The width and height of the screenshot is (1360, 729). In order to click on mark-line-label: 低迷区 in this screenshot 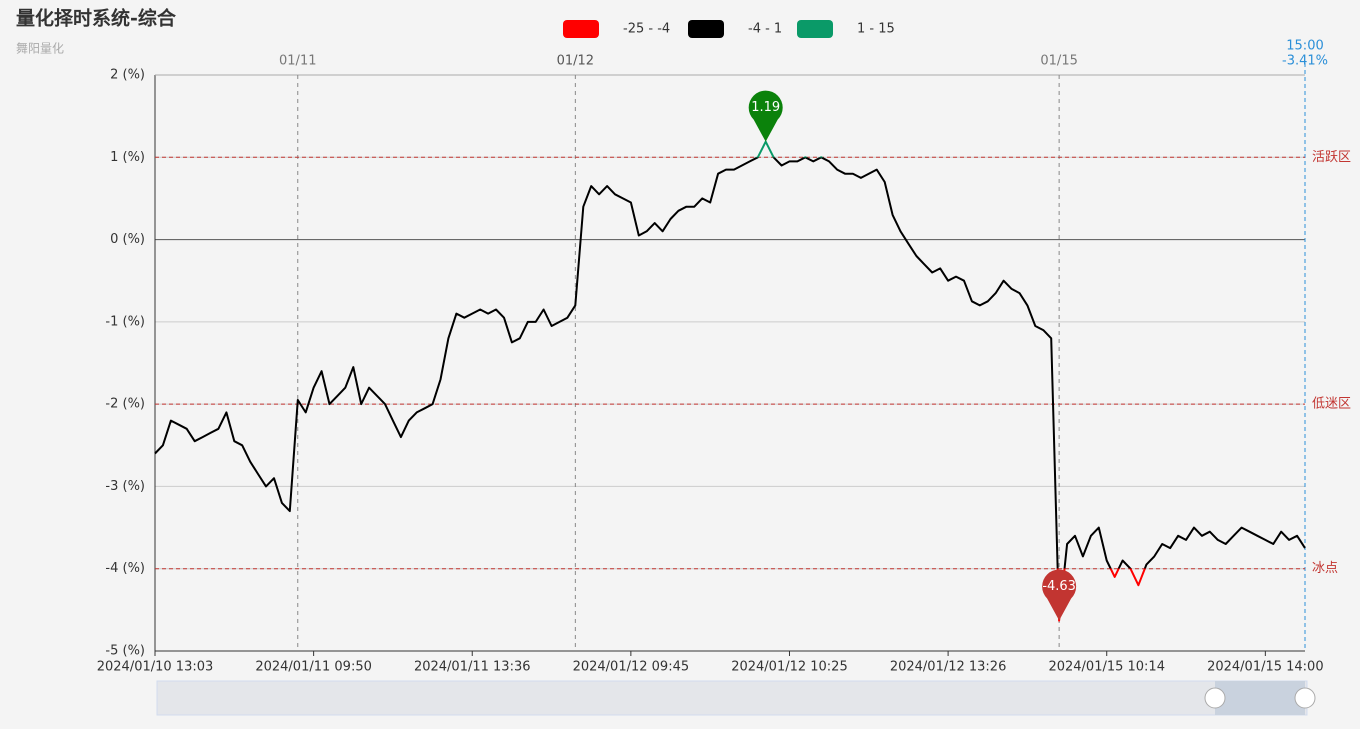, I will do `click(1331, 404)`.